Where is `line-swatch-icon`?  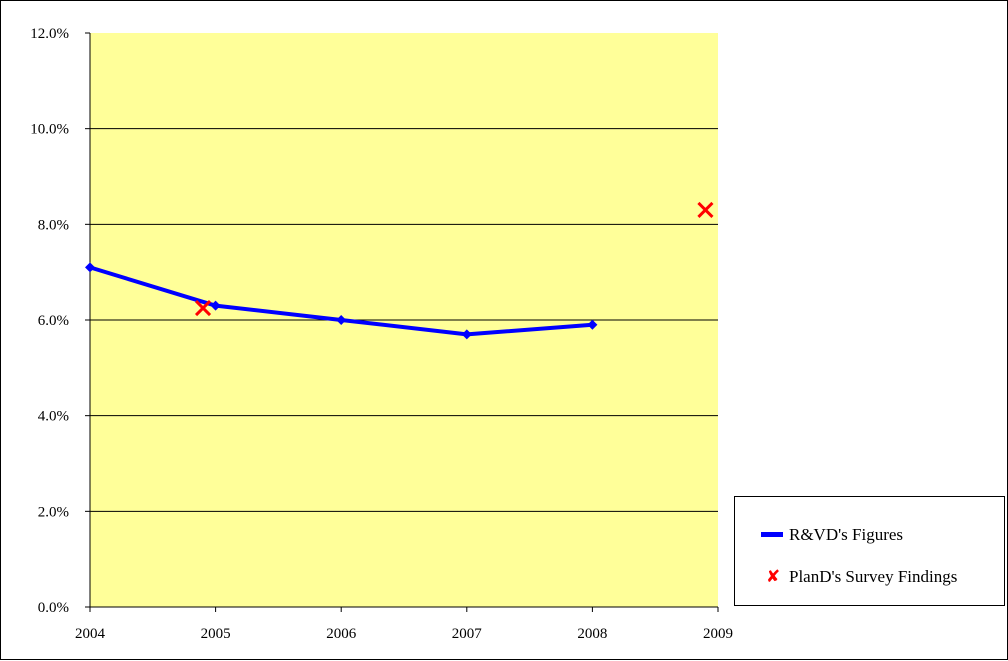 line-swatch-icon is located at coordinates (772, 534).